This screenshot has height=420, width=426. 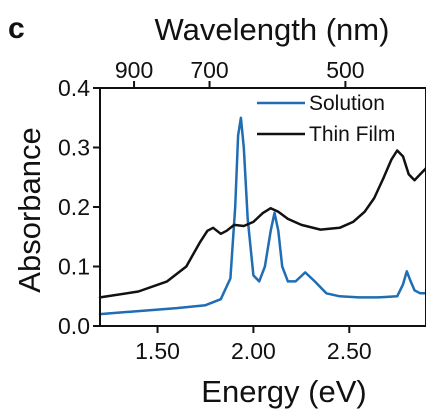 I want to click on top-tick-label: 700, so click(x=209, y=70).